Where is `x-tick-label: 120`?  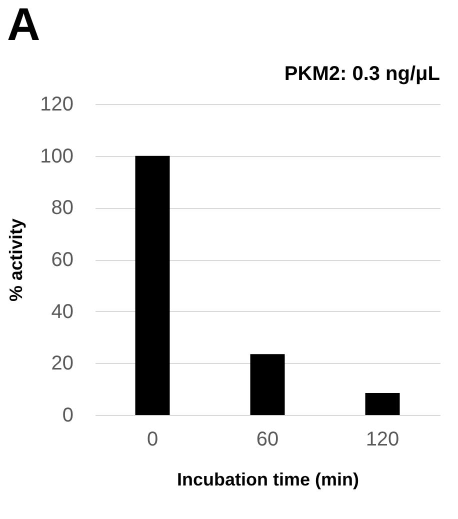
x-tick-label: 120 is located at coordinates (383, 439).